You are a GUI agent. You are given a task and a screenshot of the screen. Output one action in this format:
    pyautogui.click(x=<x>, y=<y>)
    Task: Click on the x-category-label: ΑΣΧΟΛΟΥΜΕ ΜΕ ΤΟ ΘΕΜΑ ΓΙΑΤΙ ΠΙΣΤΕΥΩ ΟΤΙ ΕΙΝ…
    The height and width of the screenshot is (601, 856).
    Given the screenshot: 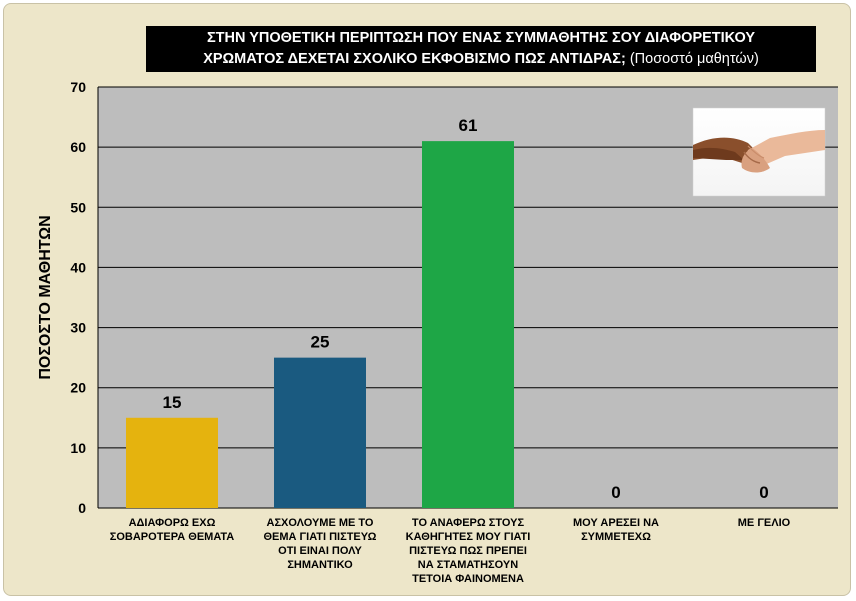 What is the action you would take?
    pyautogui.click(x=320, y=544)
    